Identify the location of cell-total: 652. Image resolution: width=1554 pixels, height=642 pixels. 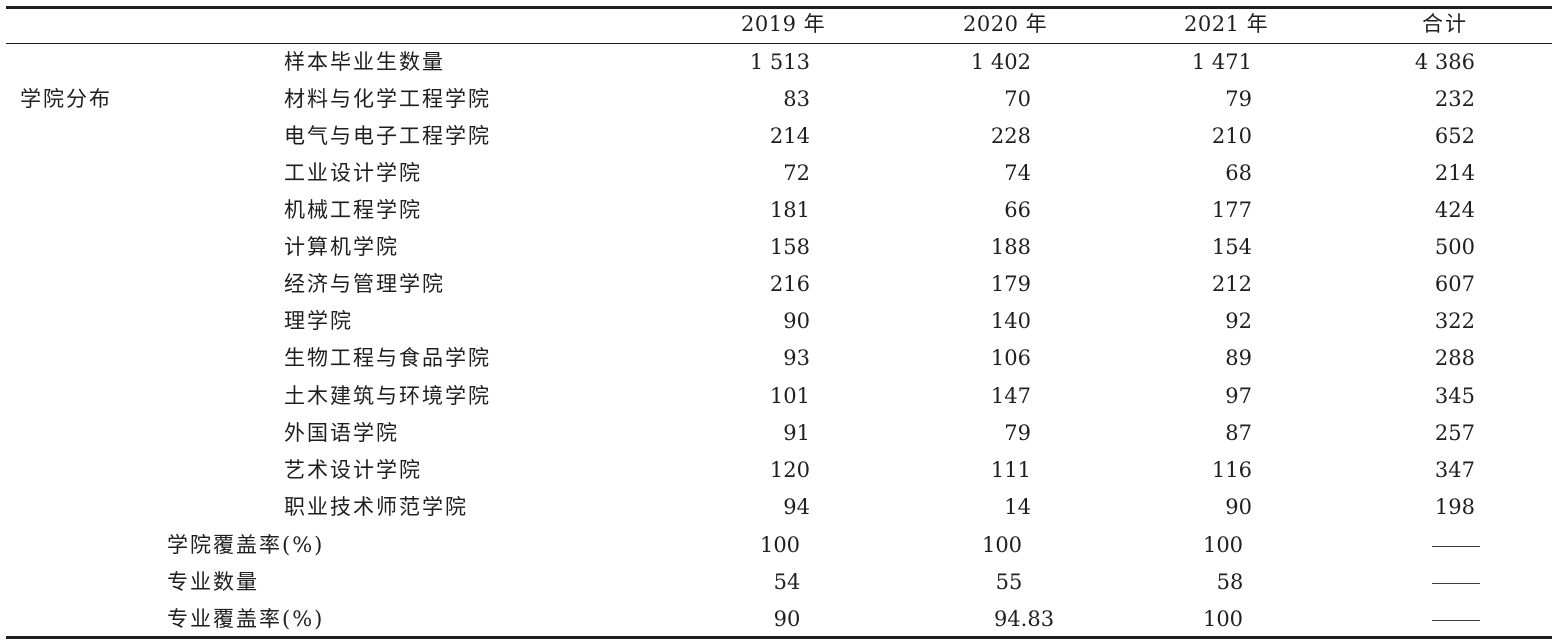
(1454, 136).